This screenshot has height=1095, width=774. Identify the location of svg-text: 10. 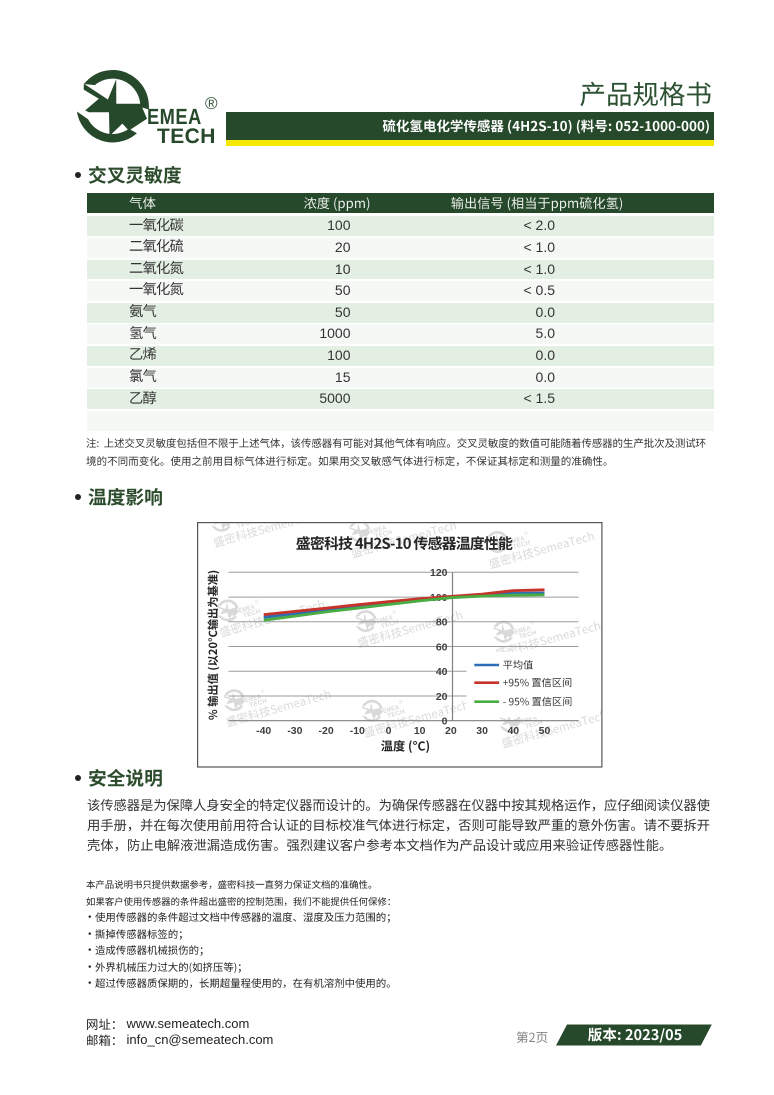
(419, 731).